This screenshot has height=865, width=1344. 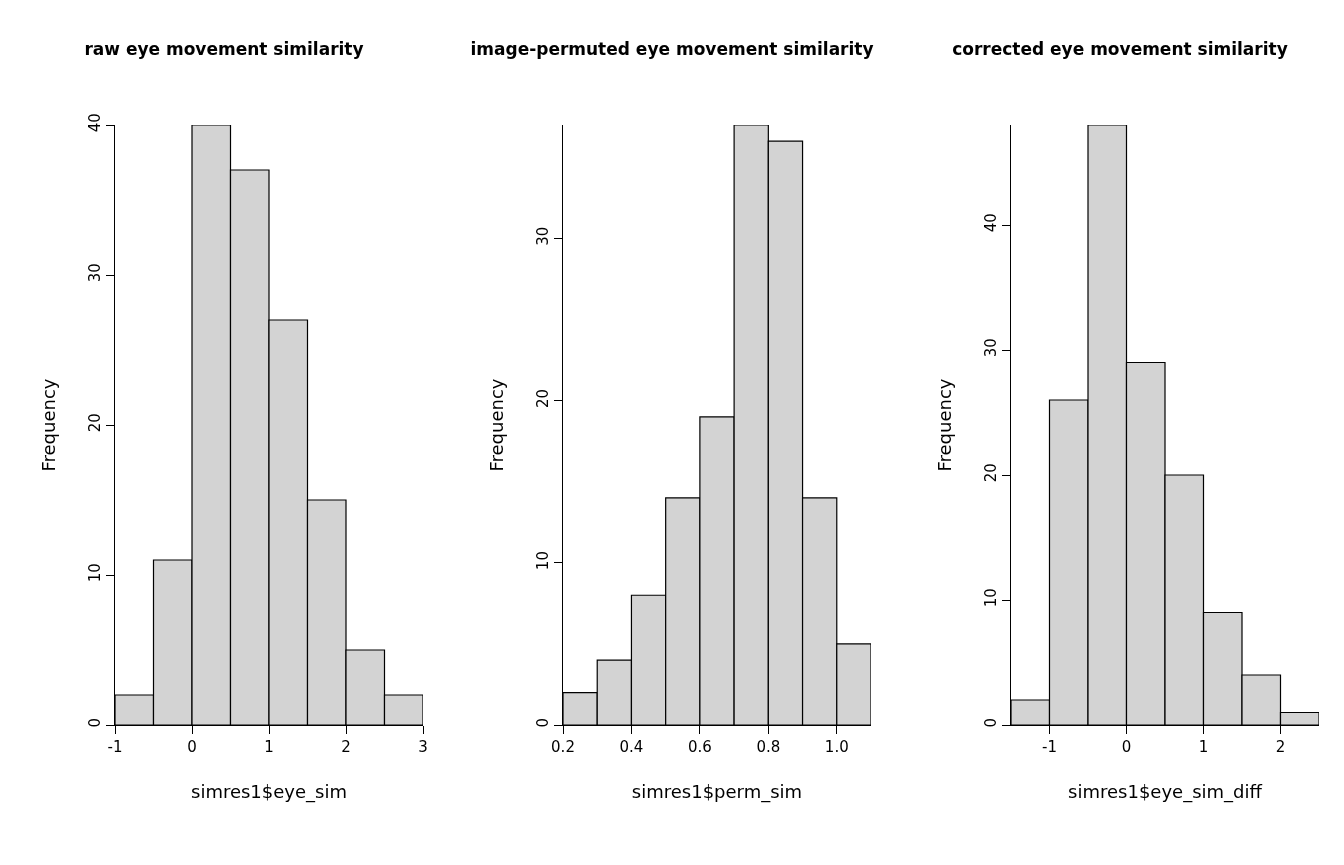 What do you see at coordinates (631, 747) in the screenshot?
I see `x-tick-label: 0.4` at bounding box center [631, 747].